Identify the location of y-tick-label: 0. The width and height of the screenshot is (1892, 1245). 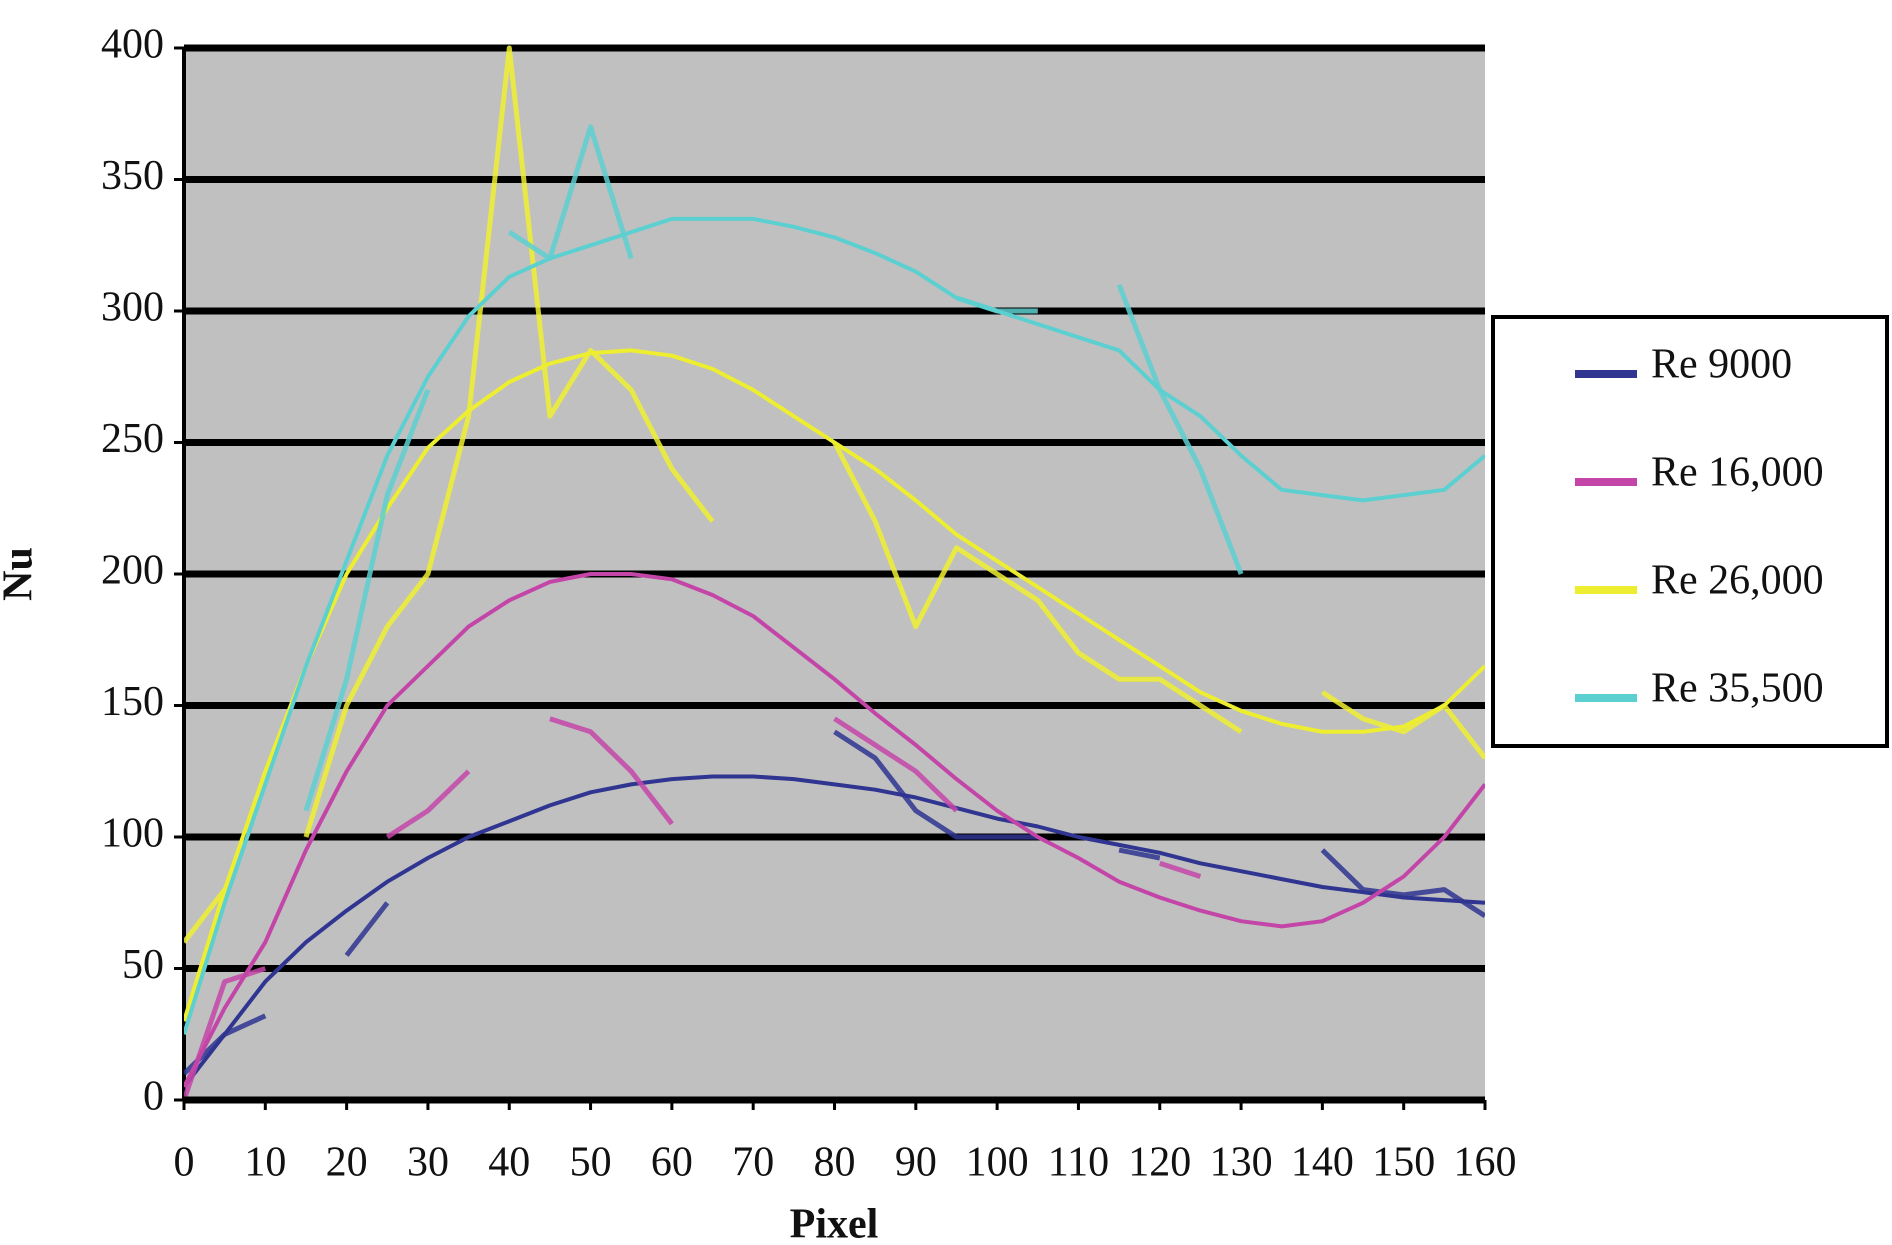
(153, 1097).